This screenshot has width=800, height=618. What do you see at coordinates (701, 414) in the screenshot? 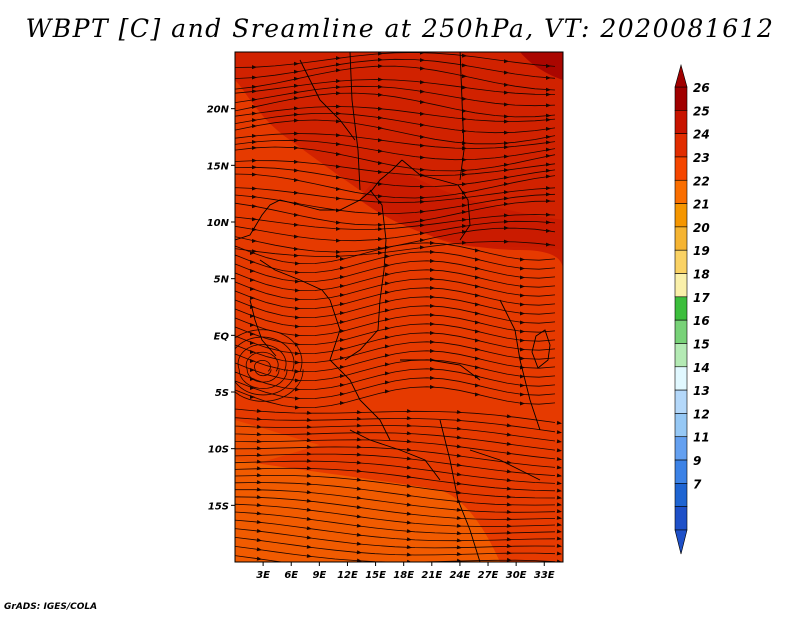
I see `colorbar-label: 12` at bounding box center [701, 414].